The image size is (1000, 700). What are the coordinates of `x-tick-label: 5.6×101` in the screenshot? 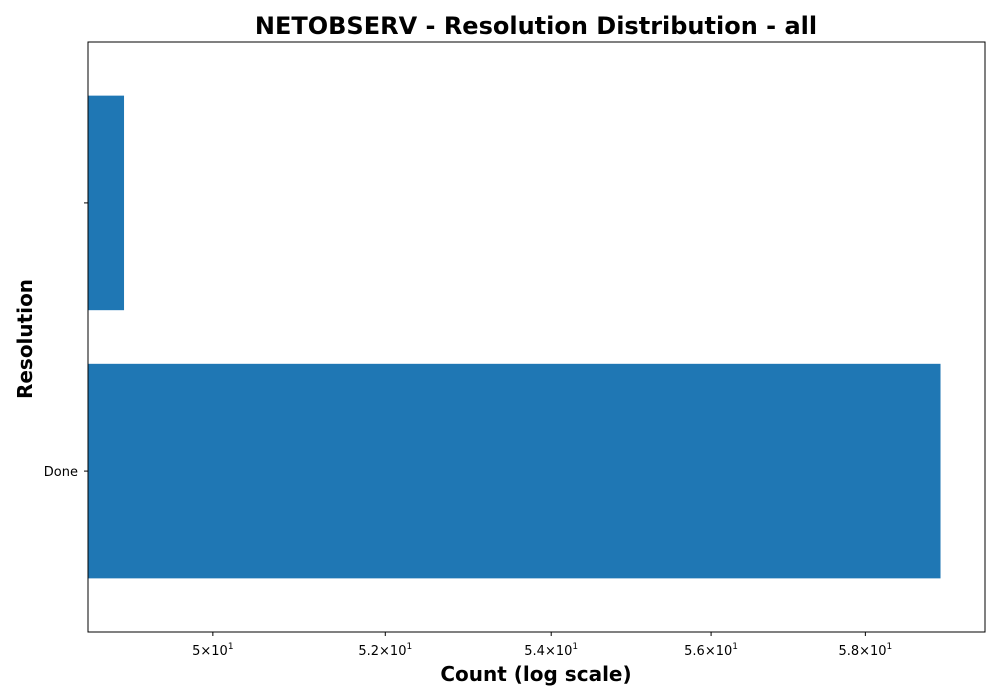 It's located at (711, 650).